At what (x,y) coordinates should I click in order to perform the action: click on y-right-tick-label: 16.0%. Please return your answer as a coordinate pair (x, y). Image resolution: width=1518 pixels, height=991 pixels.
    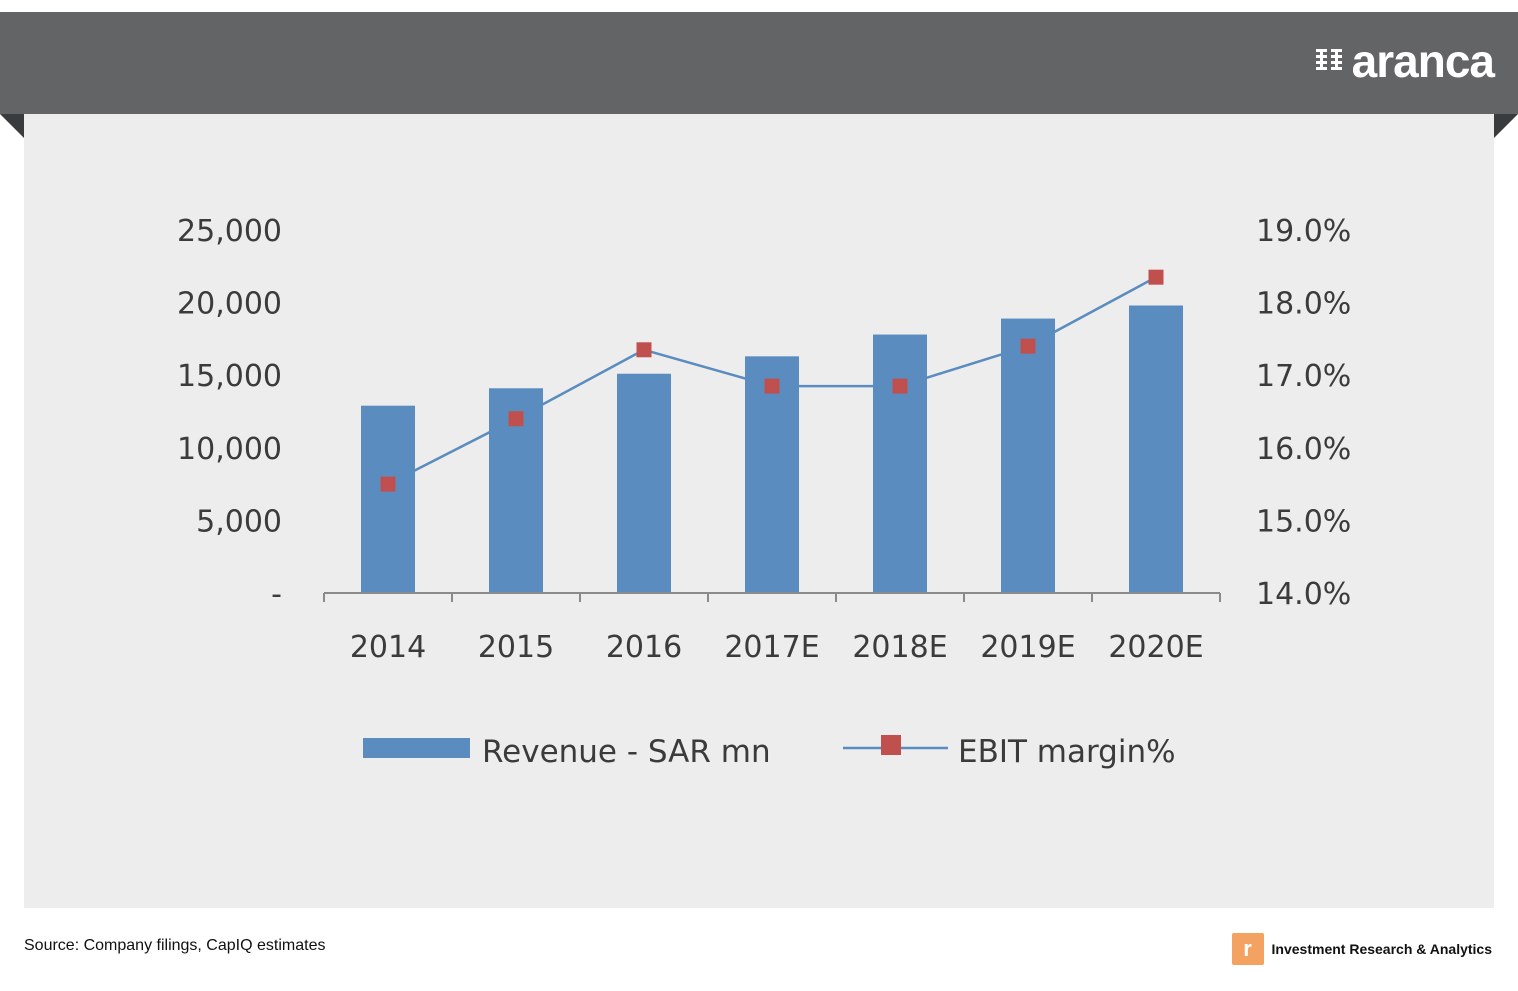
    Looking at the image, I should click on (1303, 449).